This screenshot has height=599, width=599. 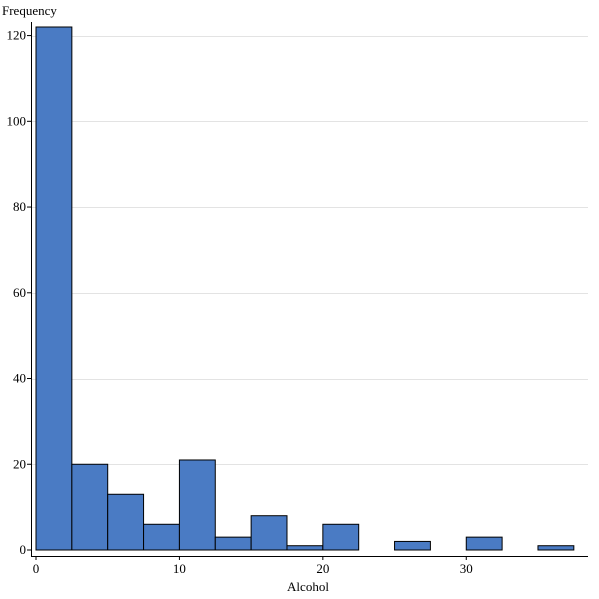 I want to click on y-tick-label: 80, so click(x=19, y=206).